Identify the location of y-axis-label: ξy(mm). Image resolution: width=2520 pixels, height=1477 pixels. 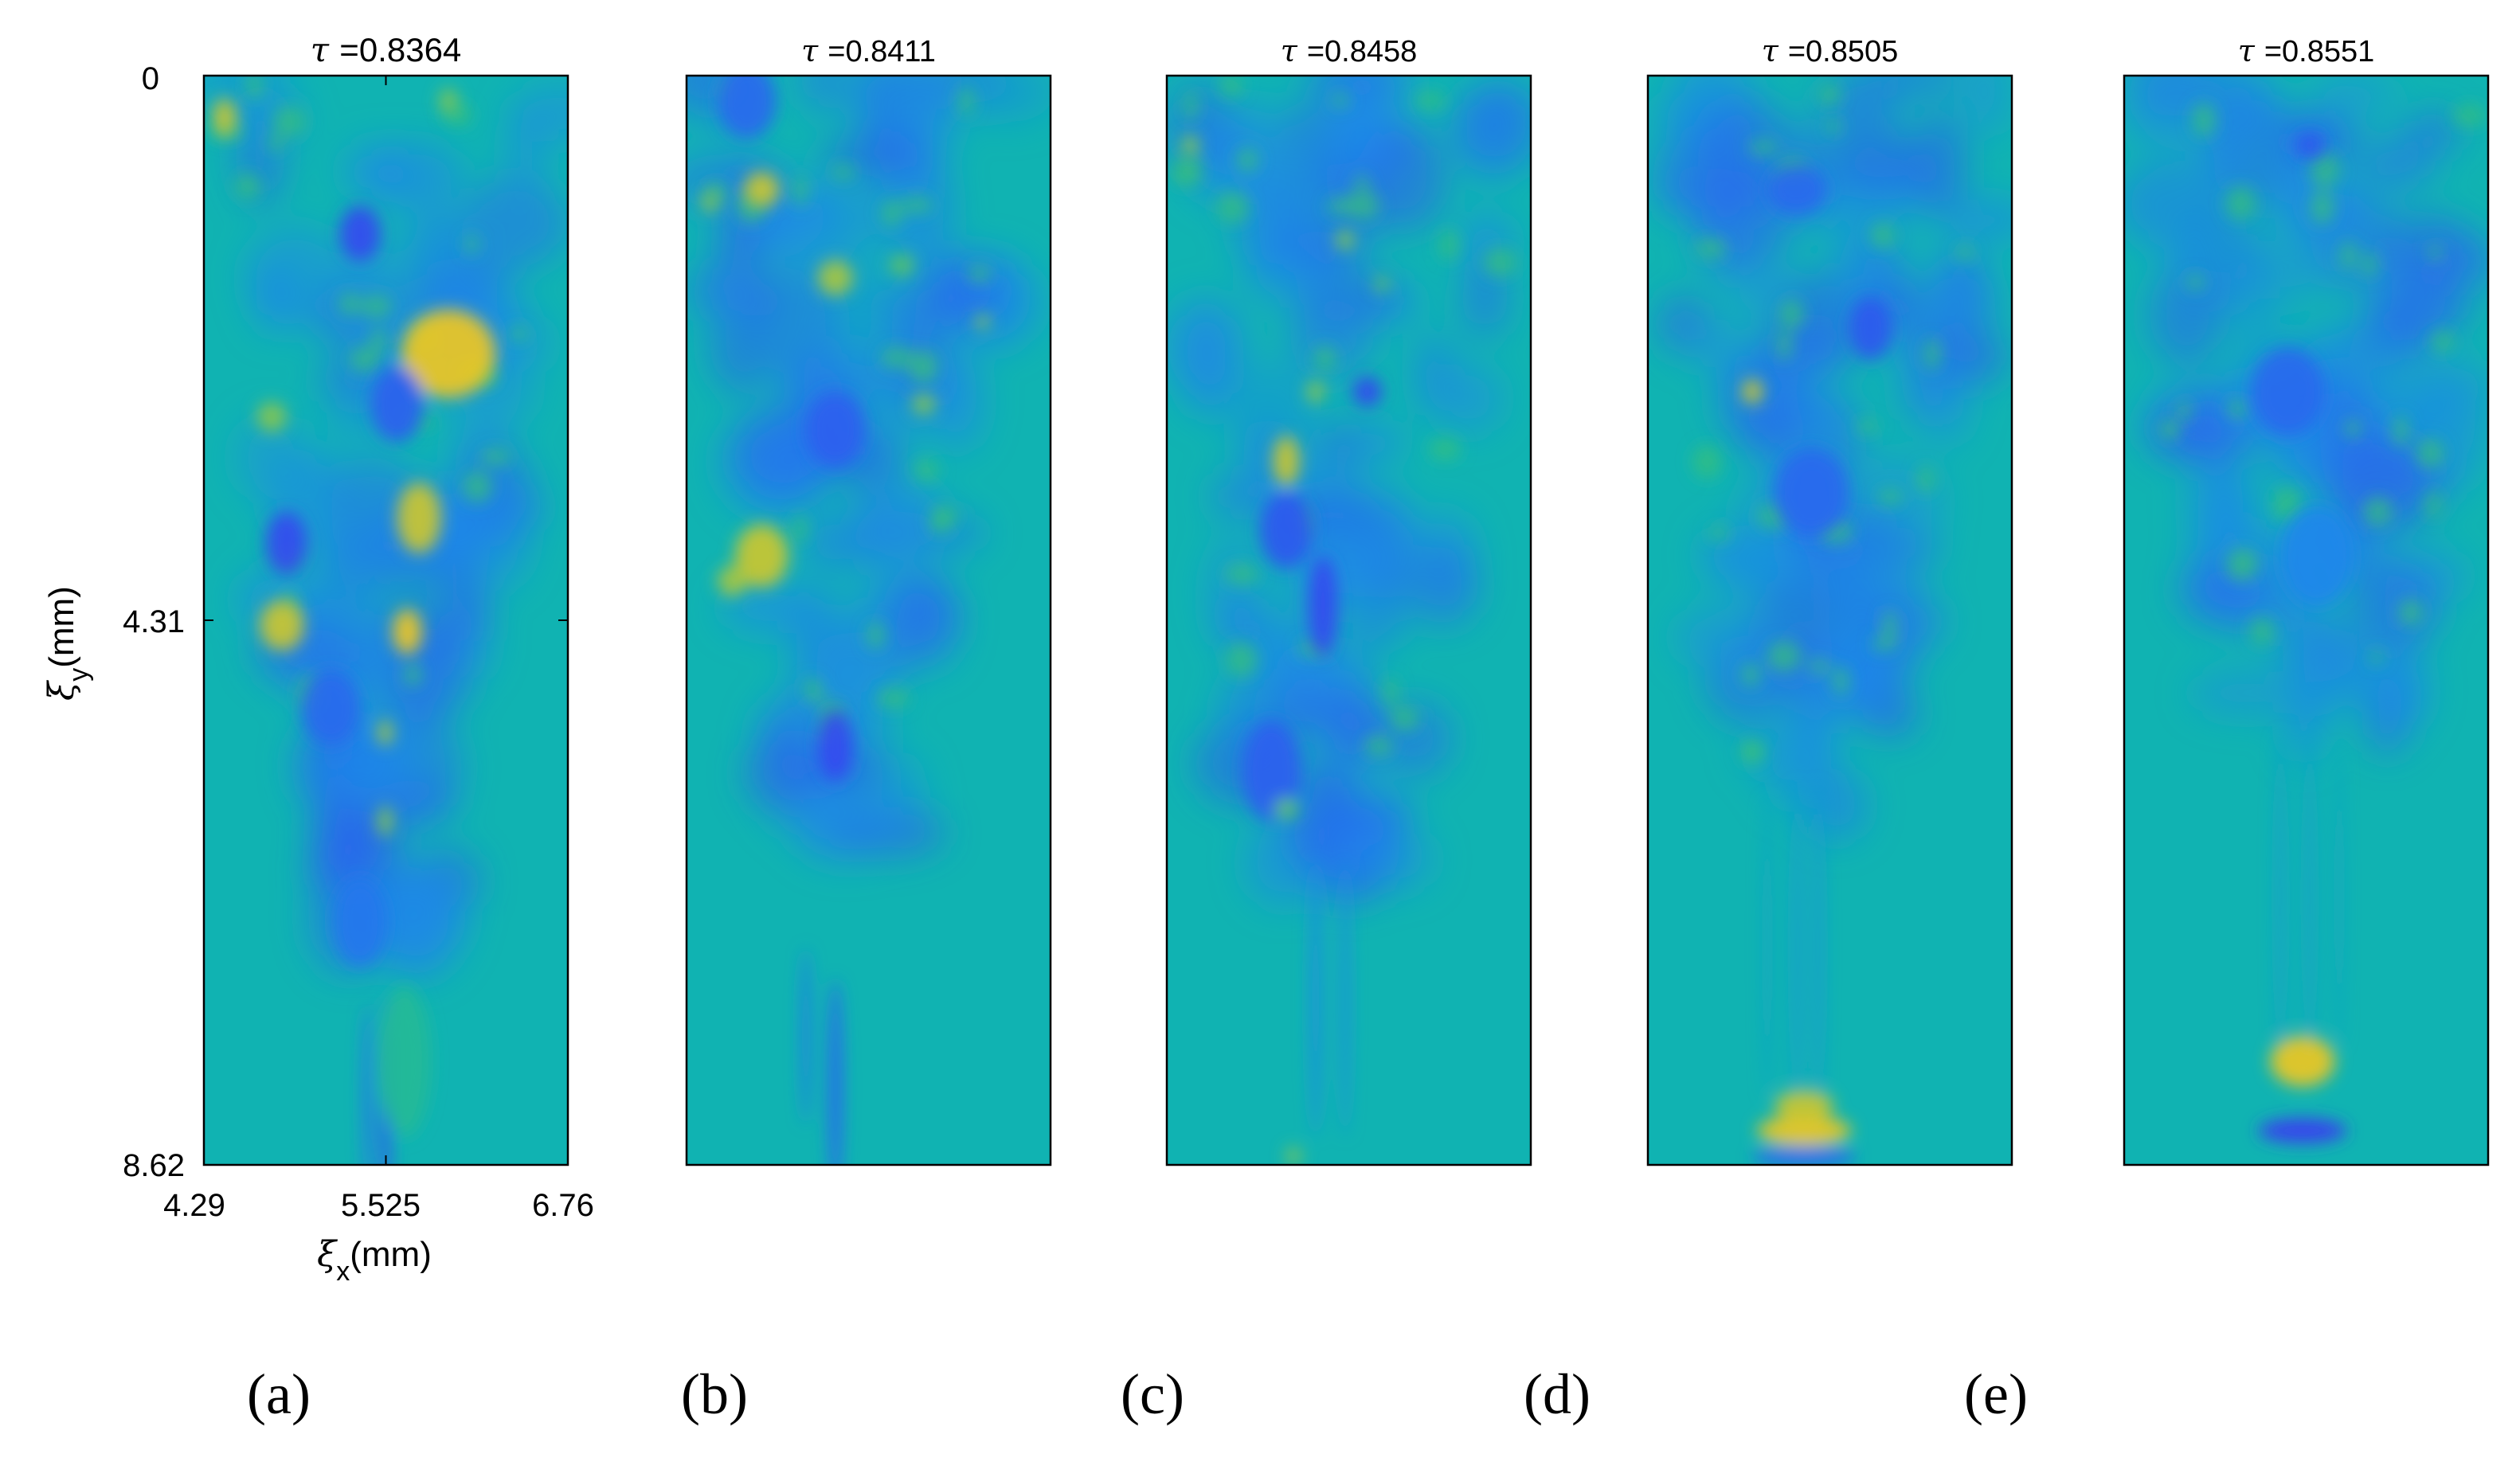
(67, 643).